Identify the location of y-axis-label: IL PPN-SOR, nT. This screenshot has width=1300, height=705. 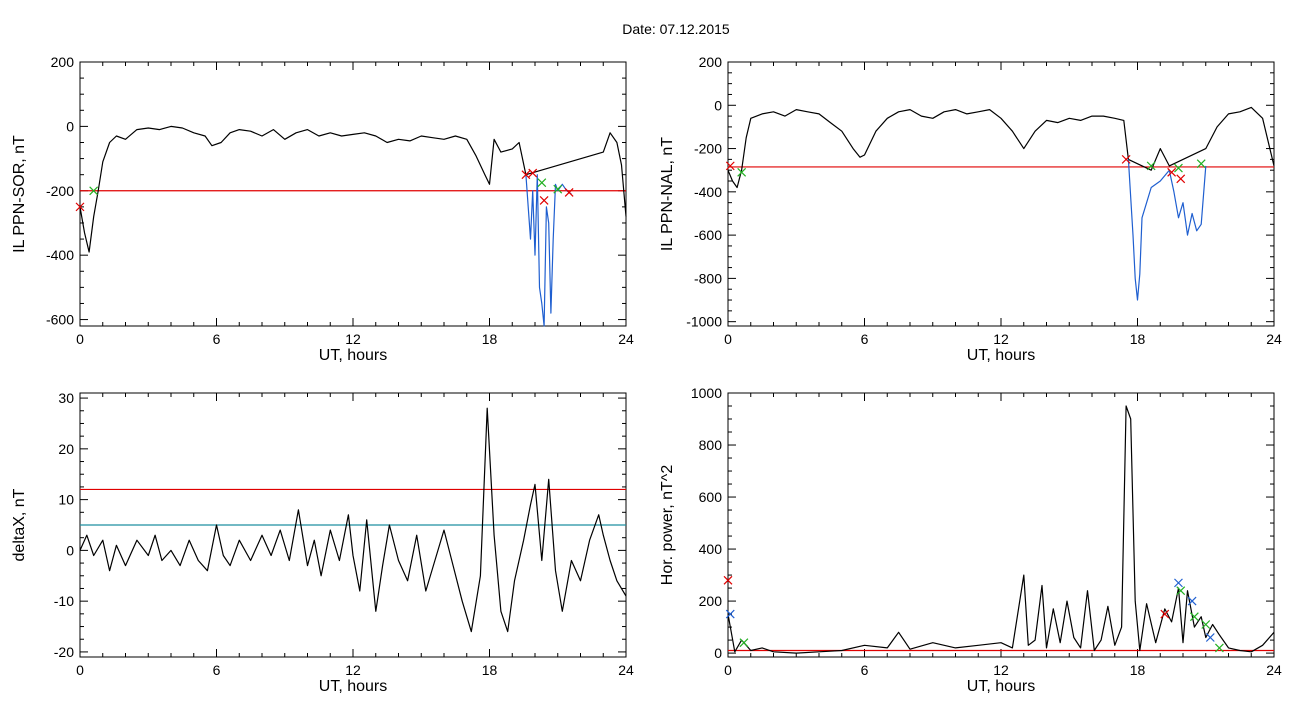
(19, 194).